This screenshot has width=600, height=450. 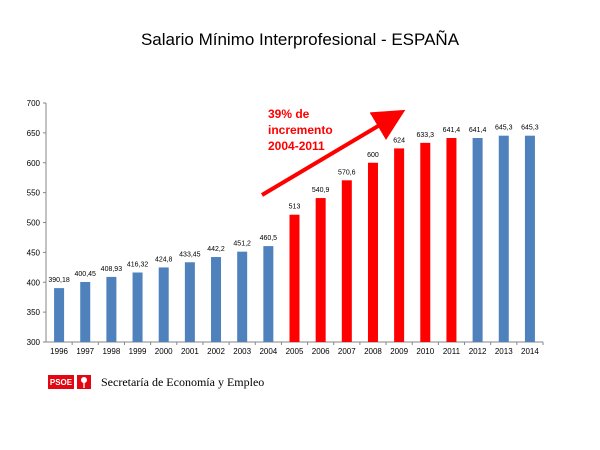 I want to click on value-label: 416,32, so click(x=138, y=264).